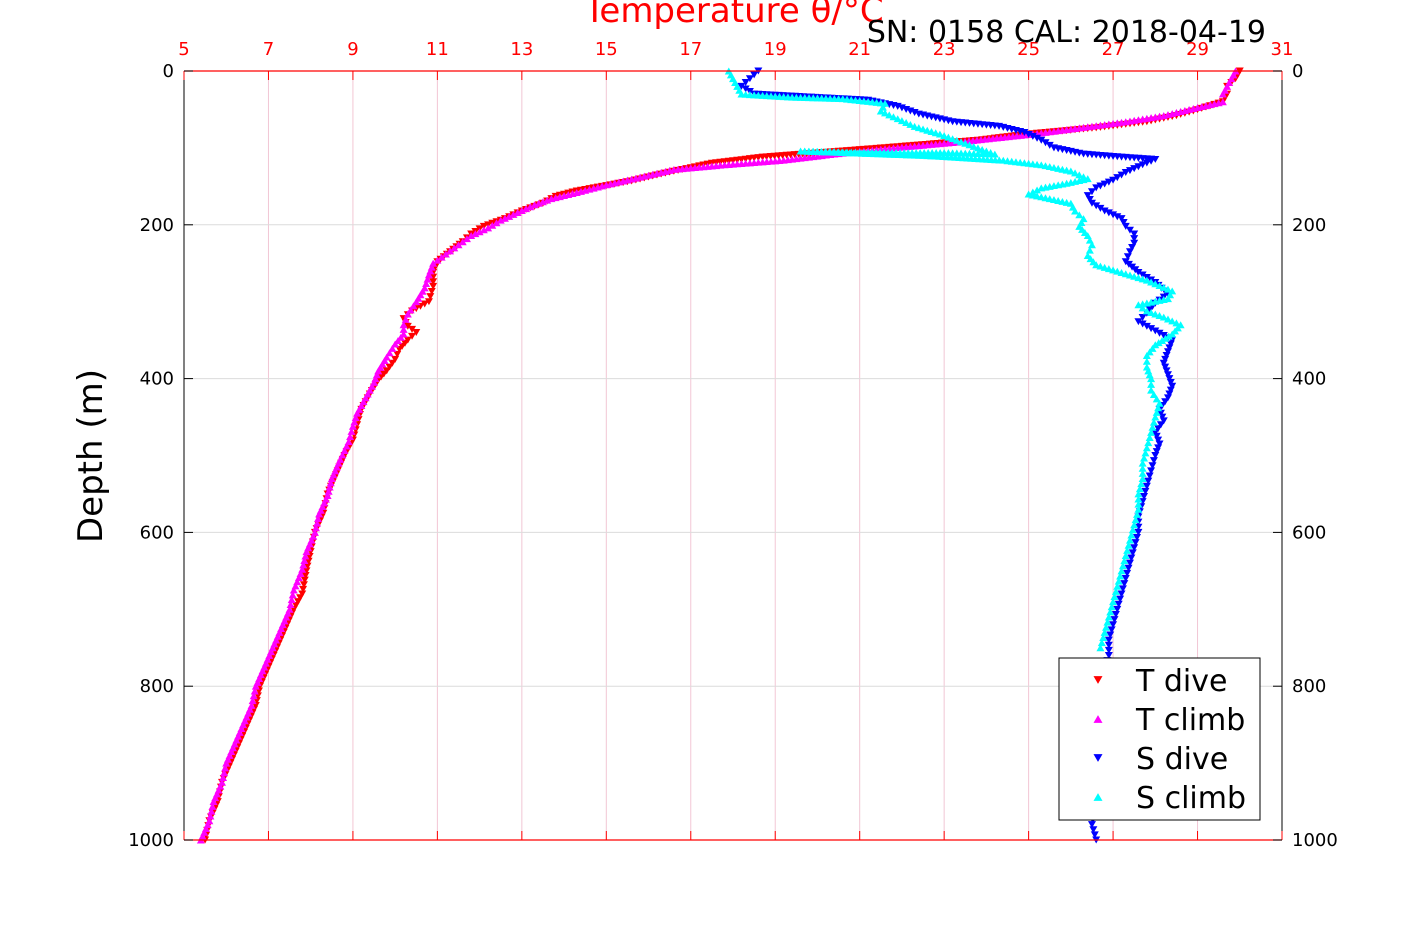 The height and width of the screenshot is (945, 1417). What do you see at coordinates (775, 49) in the screenshot?
I see `x-tick-label: 19` at bounding box center [775, 49].